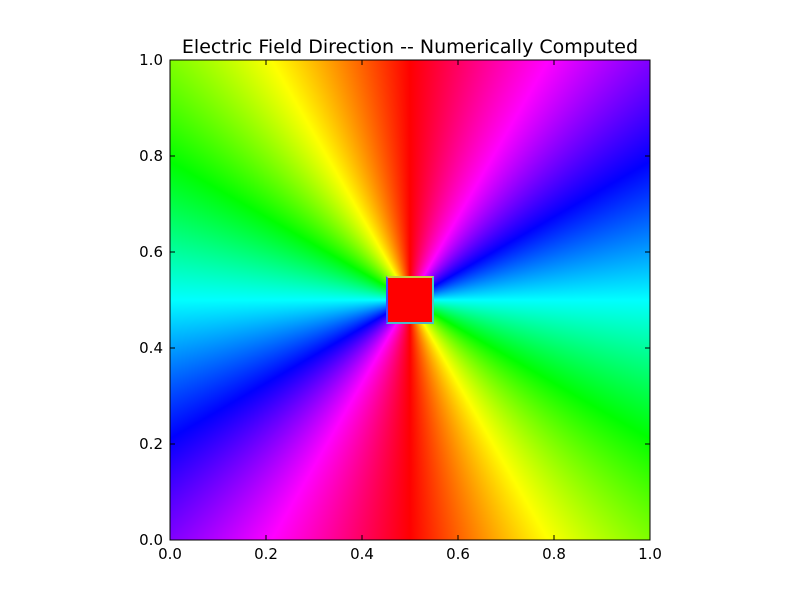  Describe the element at coordinates (151, 540) in the screenshot. I see `y-tick-label: 0.0` at that location.